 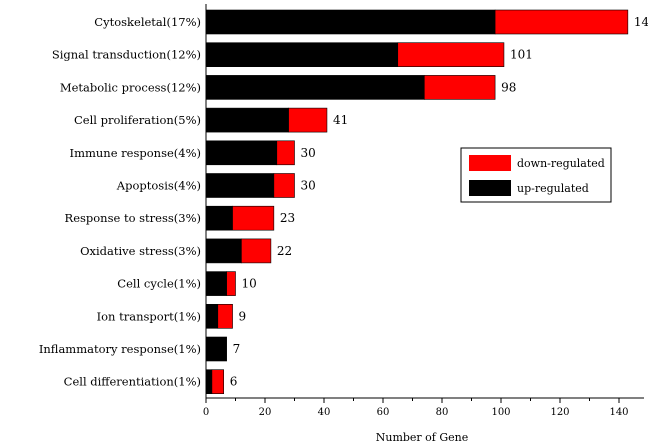 What do you see at coordinates (561, 163) in the screenshot?
I see `legend-label-down-regulated: down-regulated` at bounding box center [561, 163].